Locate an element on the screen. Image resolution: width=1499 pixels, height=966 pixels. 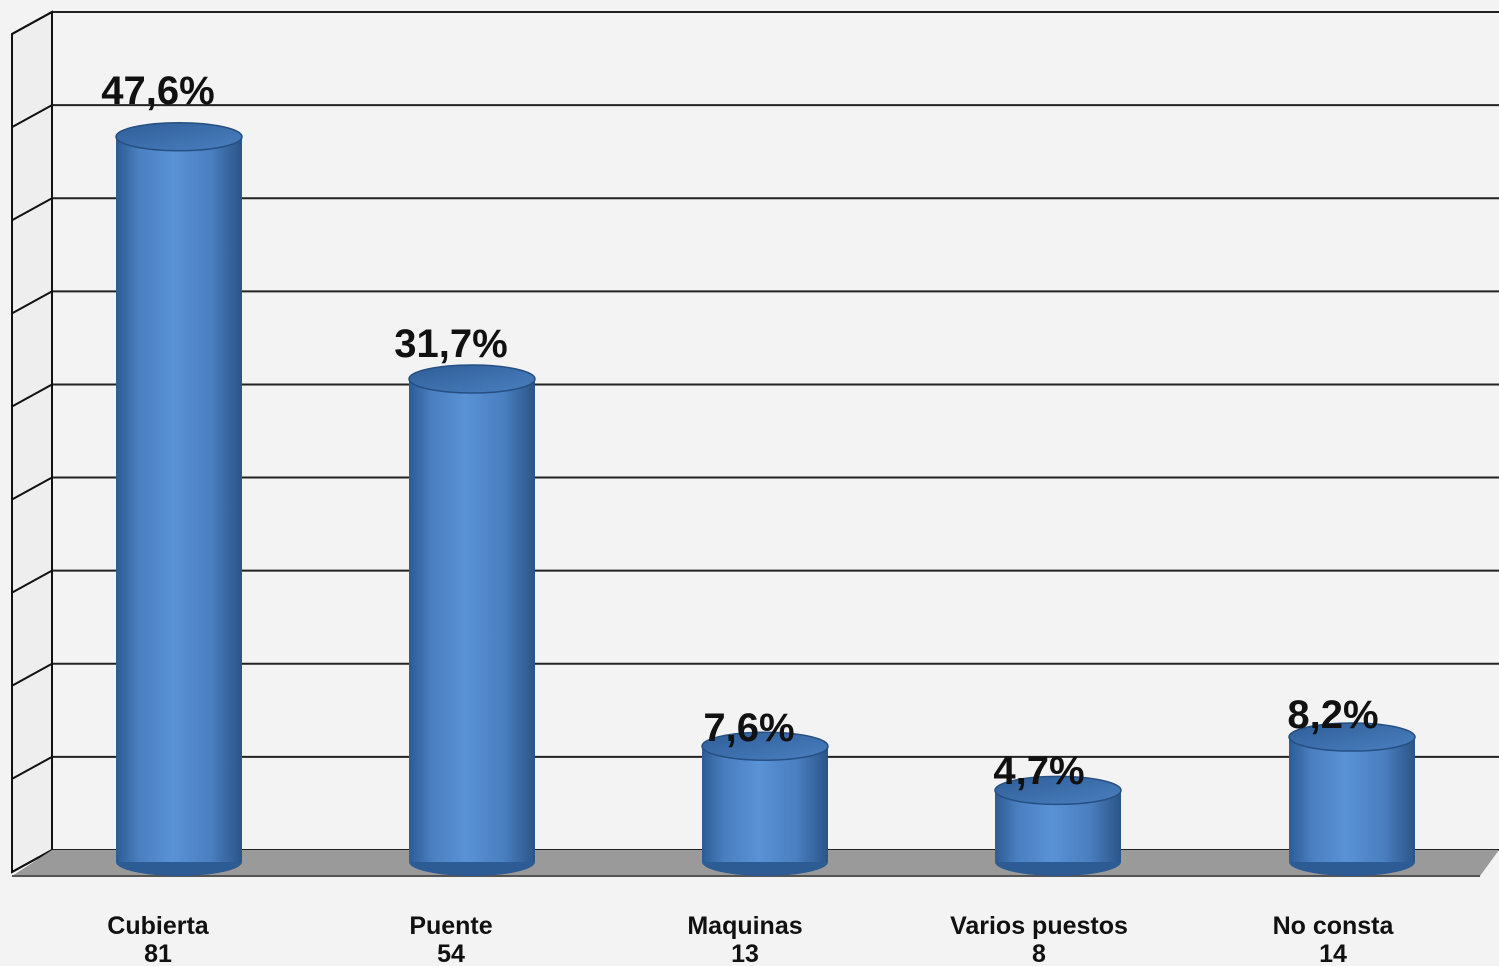
data-label-no-consta: 8,2% is located at coordinates (1332, 715).